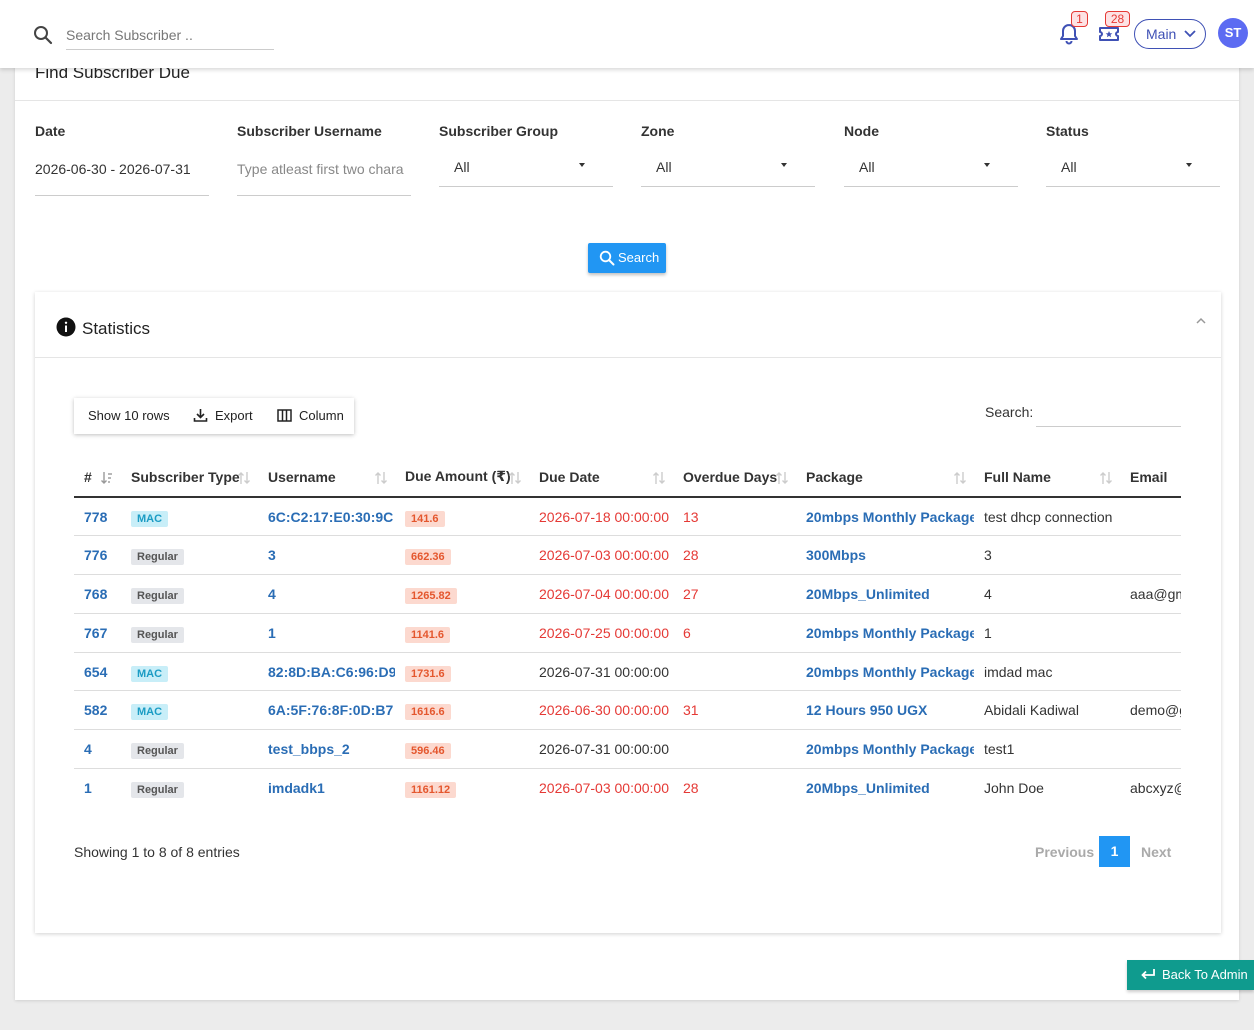 Image resolution: width=1254 pixels, height=1030 pixels. Describe the element at coordinates (885, 555) in the screenshot. I see `cell-package: 300Mbps` at that location.